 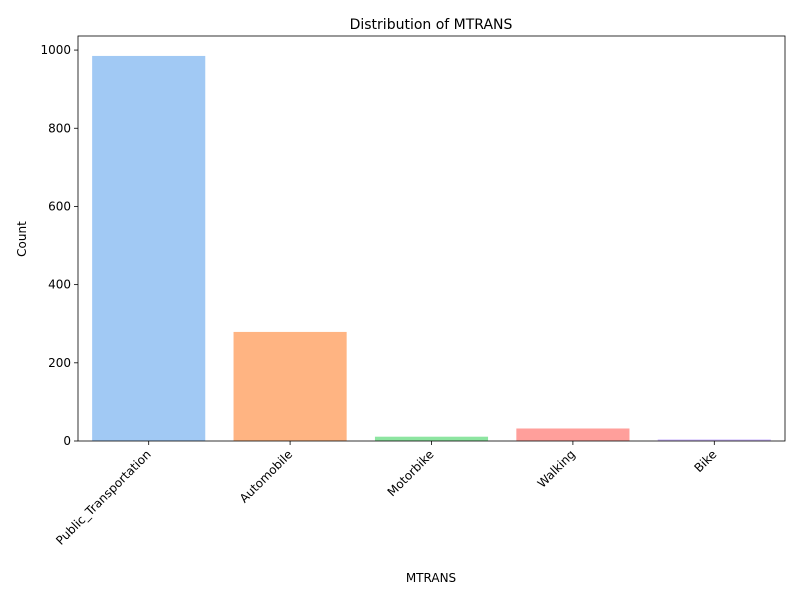 What do you see at coordinates (714, 440) in the screenshot?
I see `bar-bike` at bounding box center [714, 440].